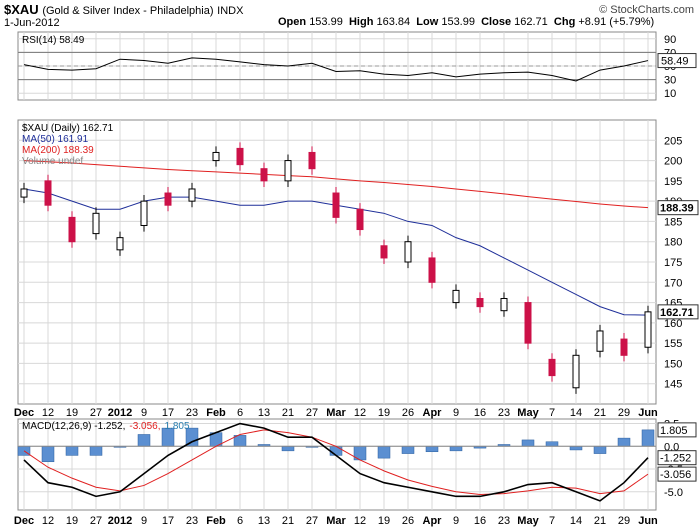 The height and width of the screenshot is (530, 700). Describe the element at coordinates (230, 11) in the screenshot. I see `exchange: INDX` at that location.